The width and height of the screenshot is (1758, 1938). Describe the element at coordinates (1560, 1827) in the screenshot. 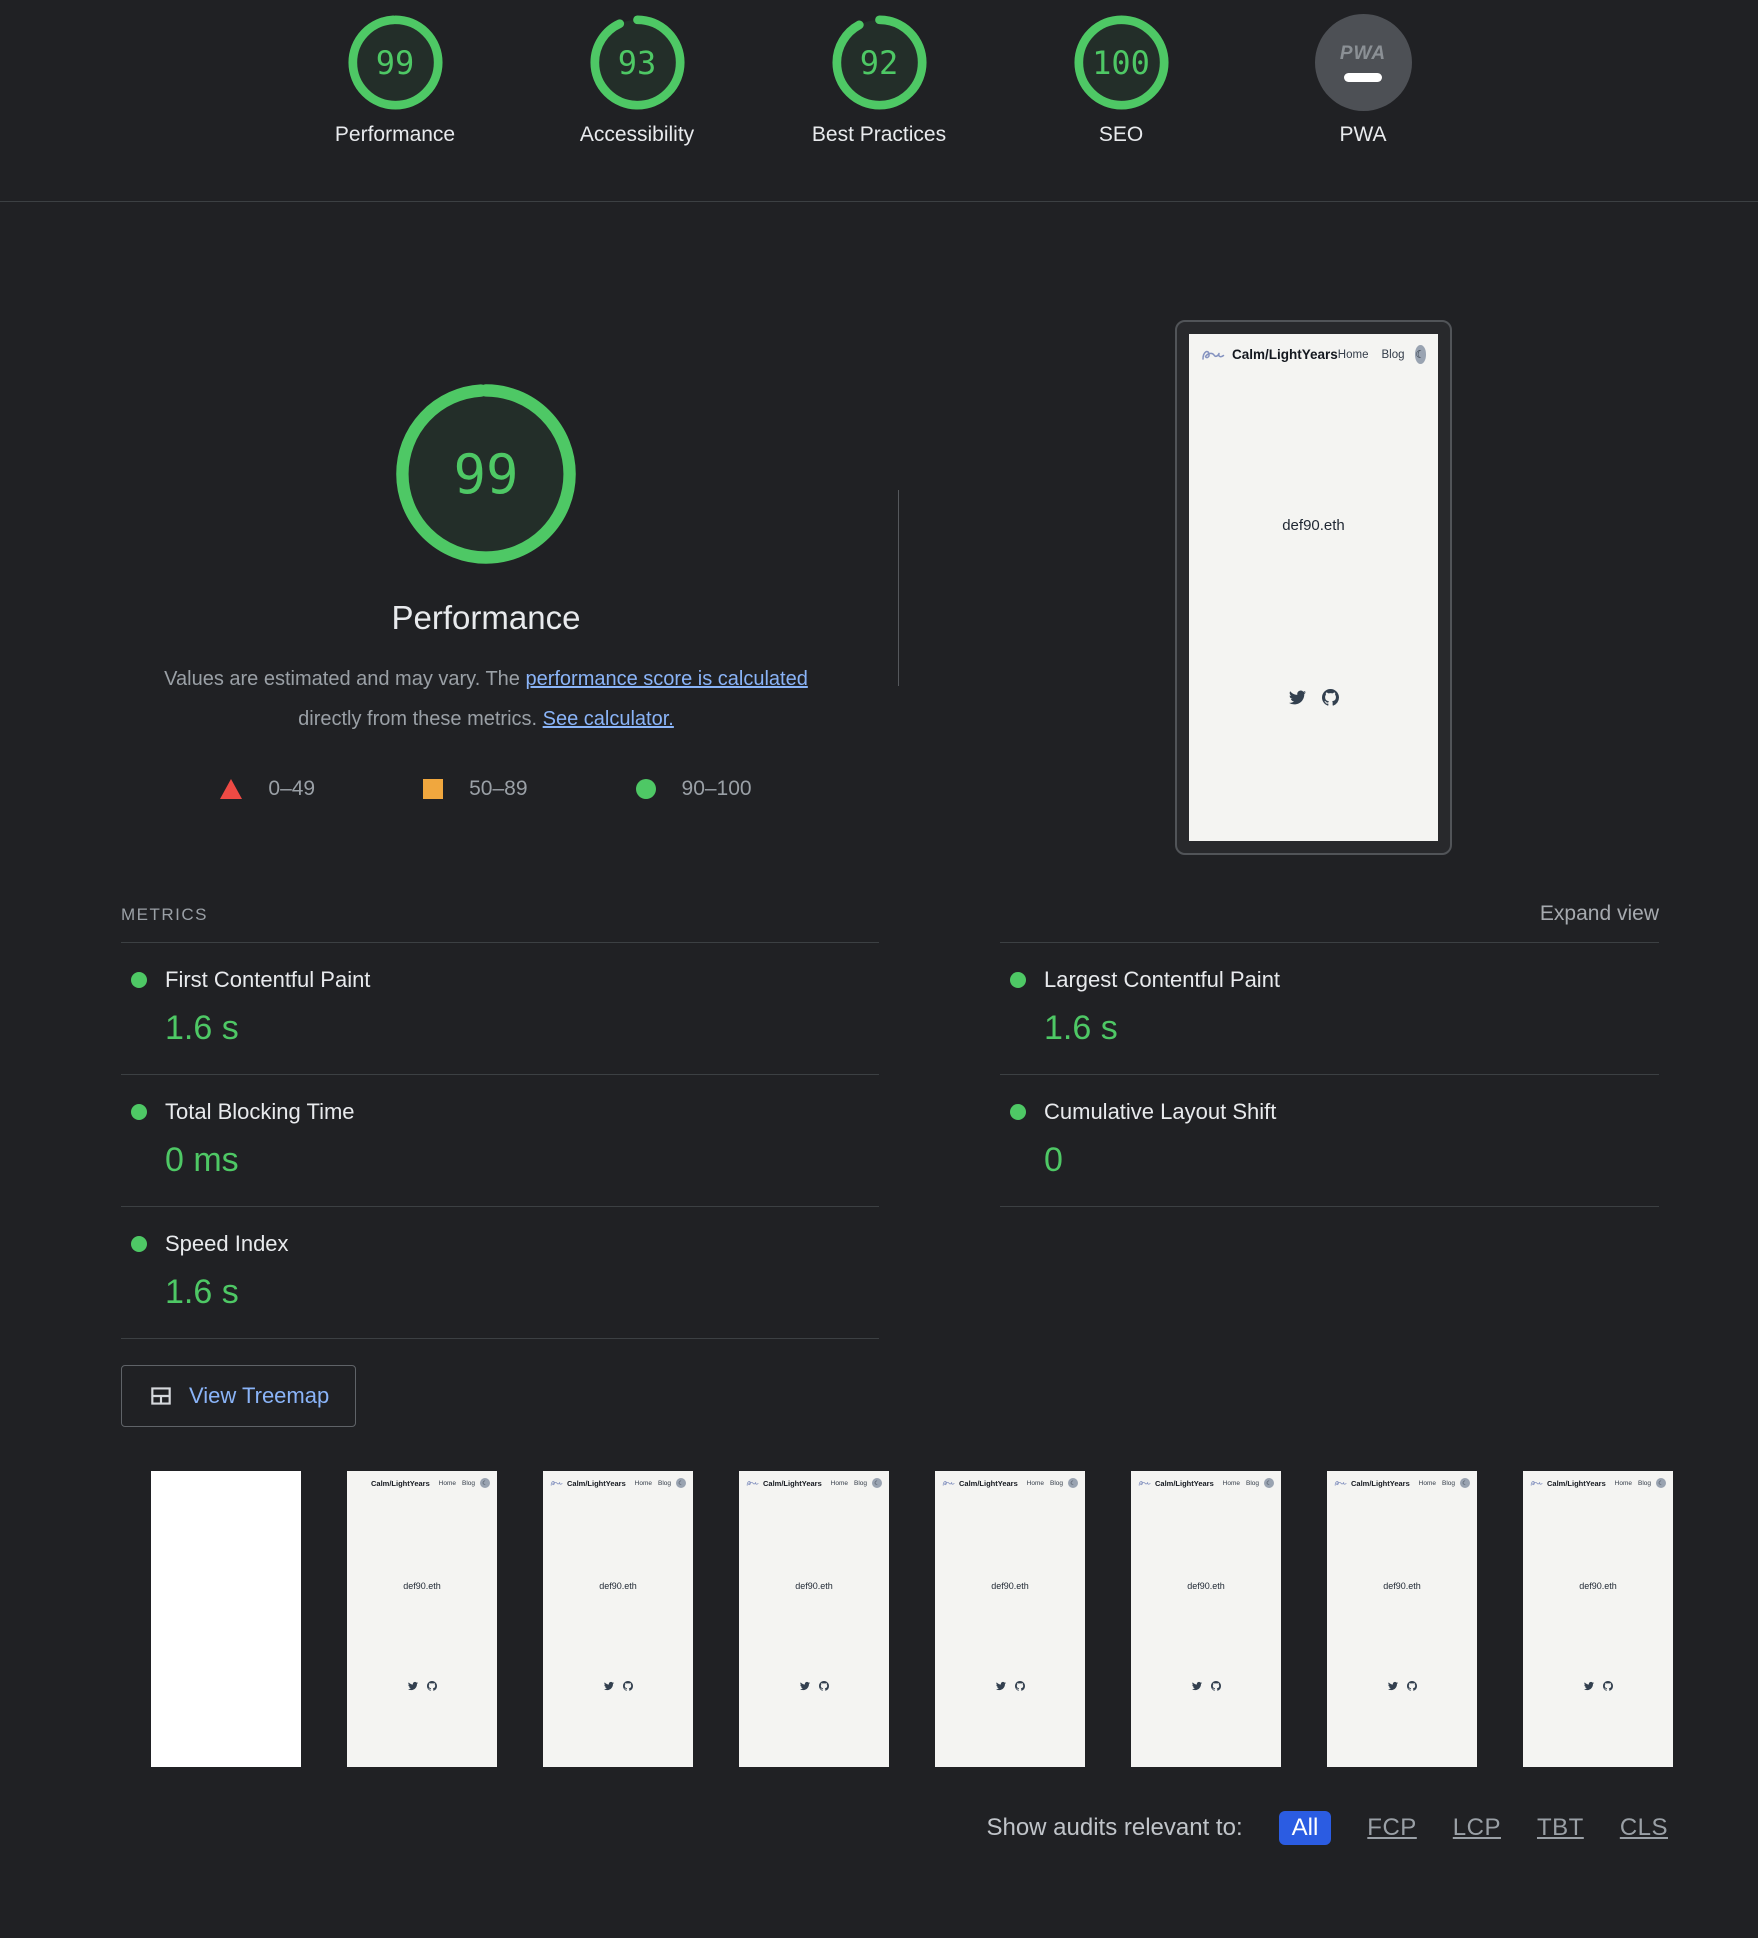

I see `filter-tbt-link: TBT` at that location.